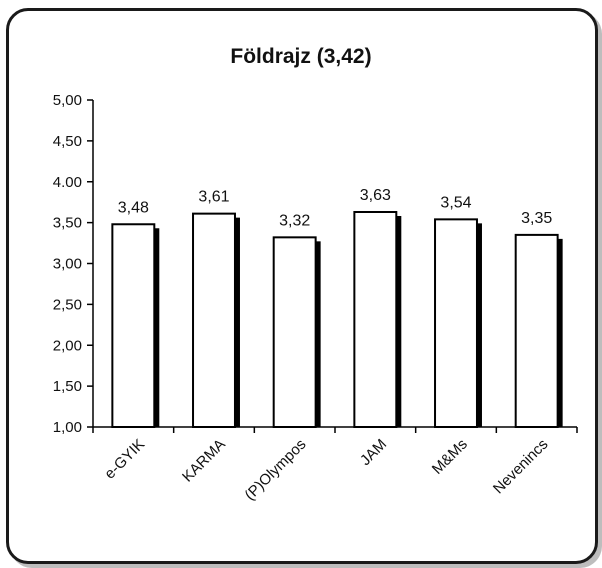  What do you see at coordinates (133, 207) in the screenshot?
I see `data-label: 3,48` at bounding box center [133, 207].